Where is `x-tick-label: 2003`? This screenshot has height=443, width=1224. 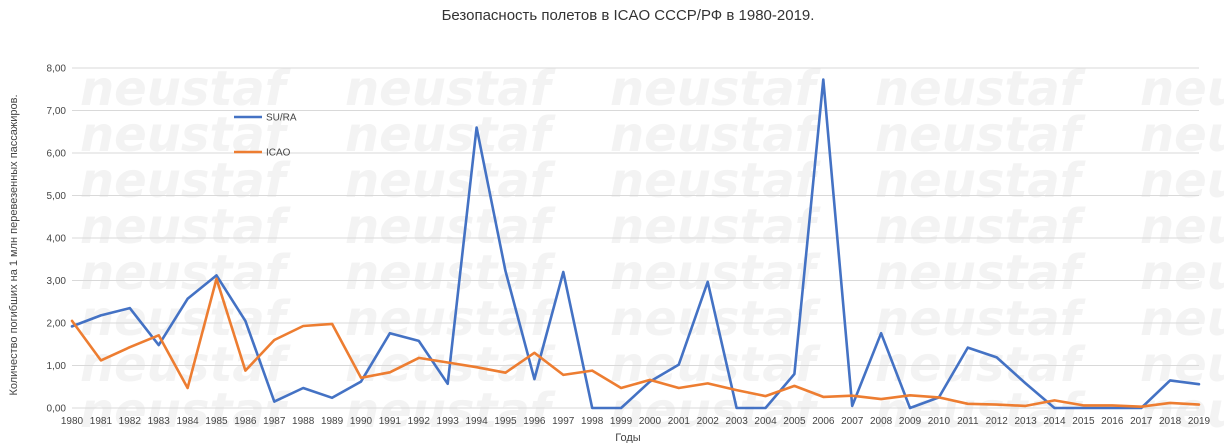 x-tick-label: 2003 is located at coordinates (737, 421).